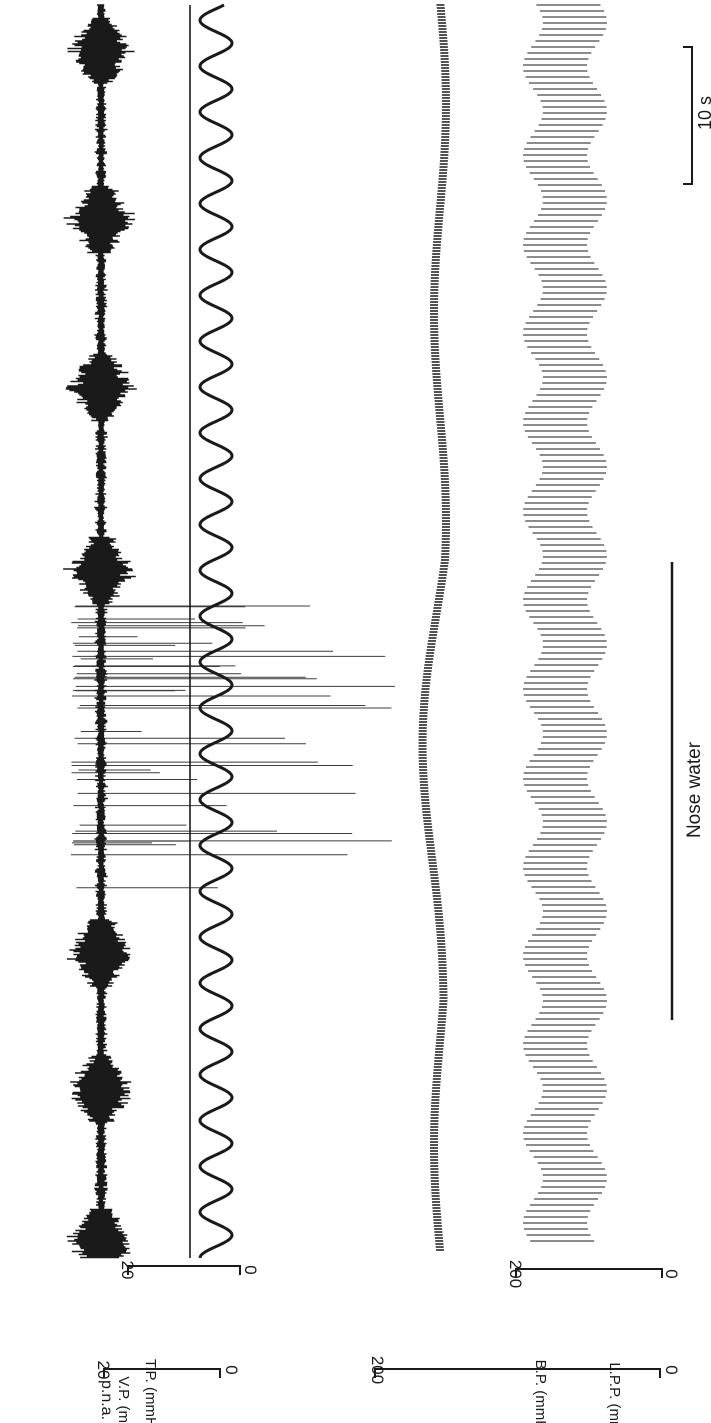 Image resolution: width=711 pixels, height=1423 pixels. I want to click on lpp-trace, so click(565, 623).